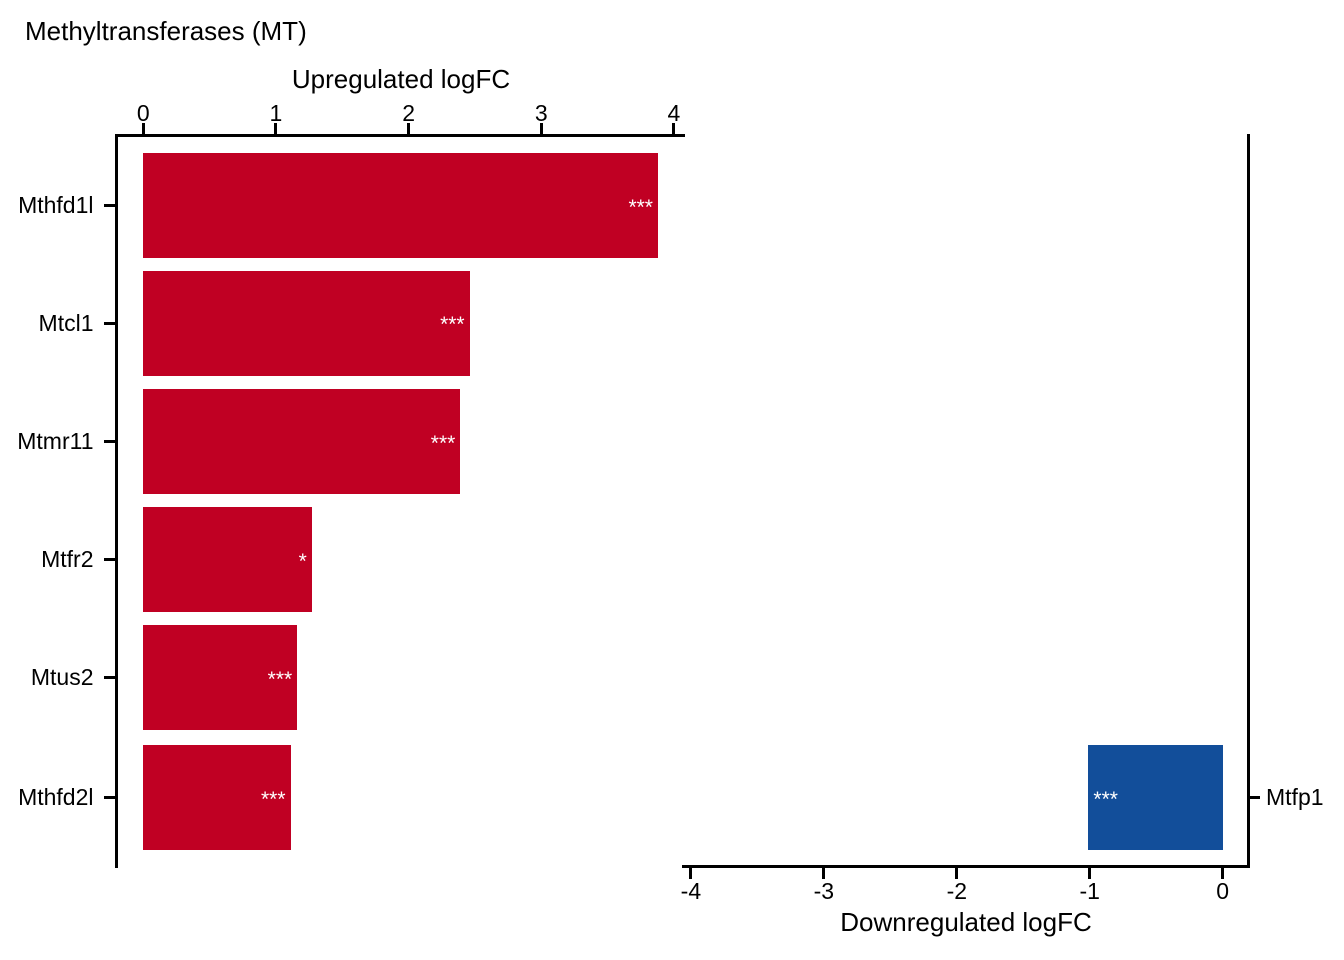 The image size is (1344, 960). Describe the element at coordinates (143, 113) in the screenshot. I see `upregulated-x-tick-label: 0` at that location.